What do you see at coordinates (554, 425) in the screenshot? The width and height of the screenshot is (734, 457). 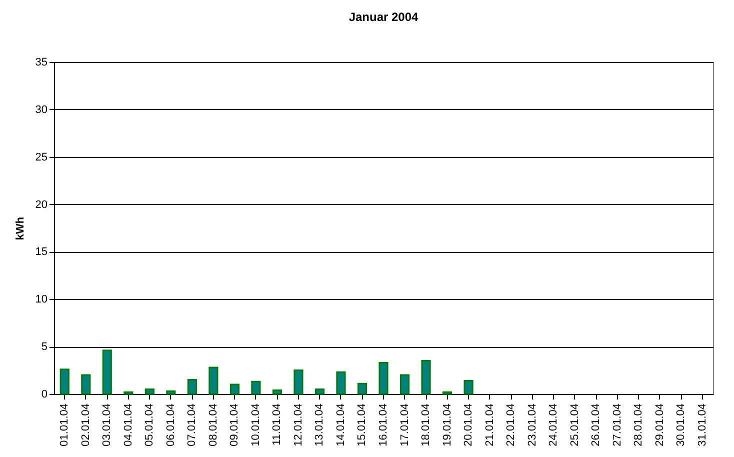 I see `x-tick-label: 24.01.04` at bounding box center [554, 425].